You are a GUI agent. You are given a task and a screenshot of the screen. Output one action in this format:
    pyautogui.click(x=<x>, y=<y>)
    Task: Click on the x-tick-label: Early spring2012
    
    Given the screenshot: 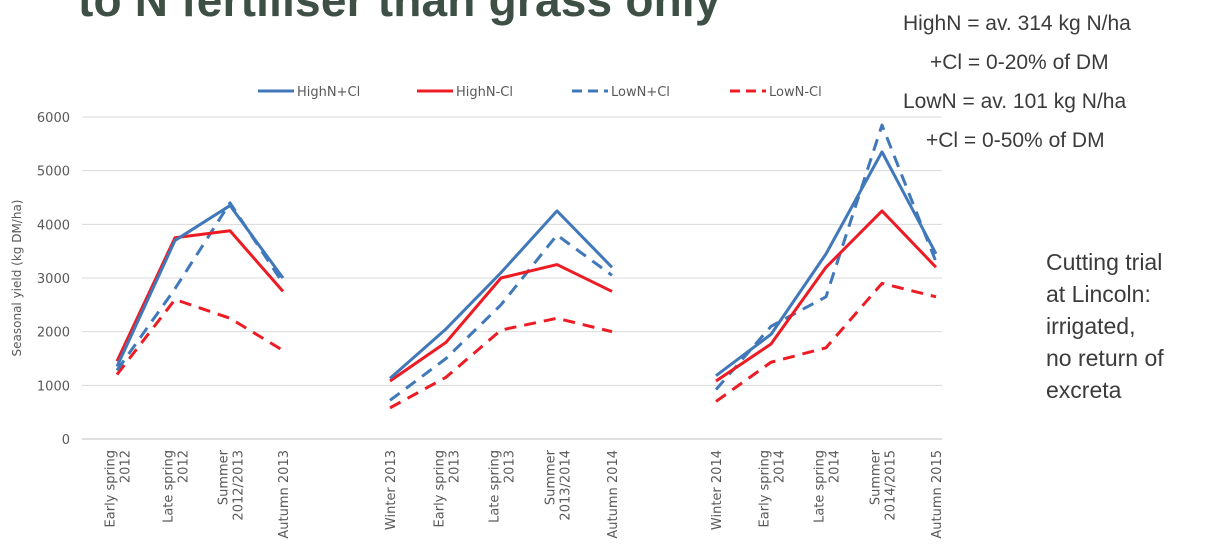 What is the action you would take?
    pyautogui.click(x=119, y=488)
    